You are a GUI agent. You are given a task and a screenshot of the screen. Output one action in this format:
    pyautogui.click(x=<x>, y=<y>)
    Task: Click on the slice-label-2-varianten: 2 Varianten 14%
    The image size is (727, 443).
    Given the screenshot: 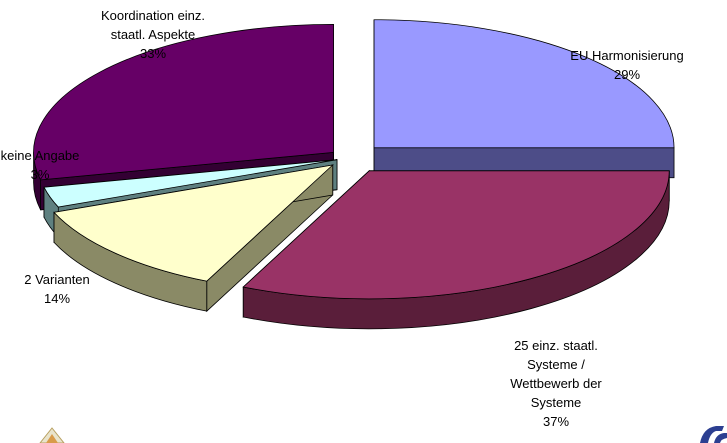 What is the action you would take?
    pyautogui.click(x=57, y=289)
    